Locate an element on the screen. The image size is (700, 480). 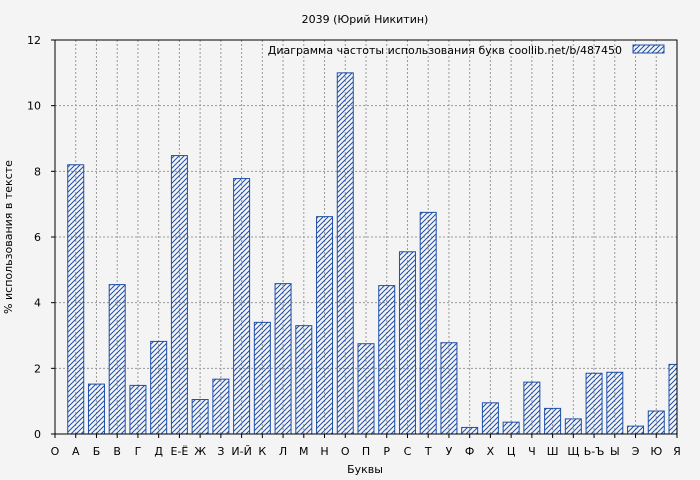
y-axis-label: % использования в тексте is located at coordinates (8, 237).